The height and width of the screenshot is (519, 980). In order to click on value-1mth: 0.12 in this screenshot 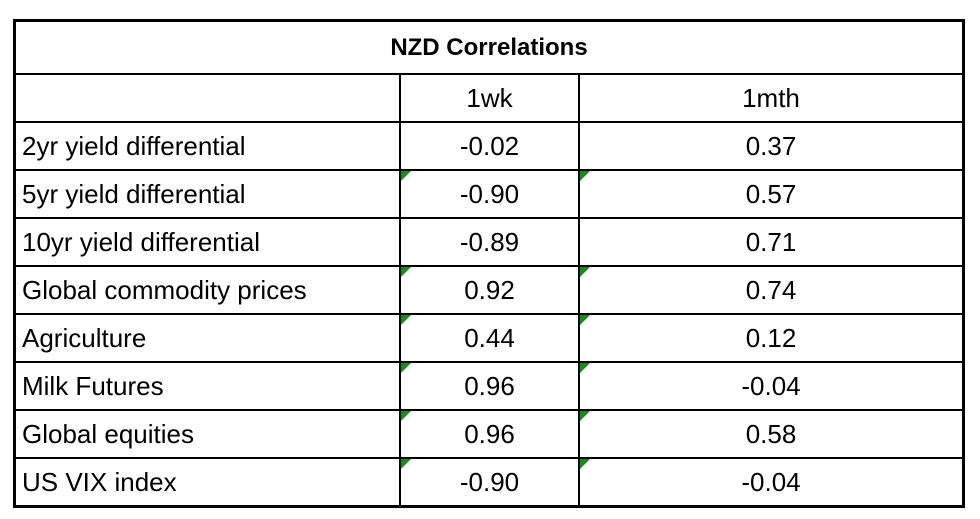, I will do `click(771, 338)`.